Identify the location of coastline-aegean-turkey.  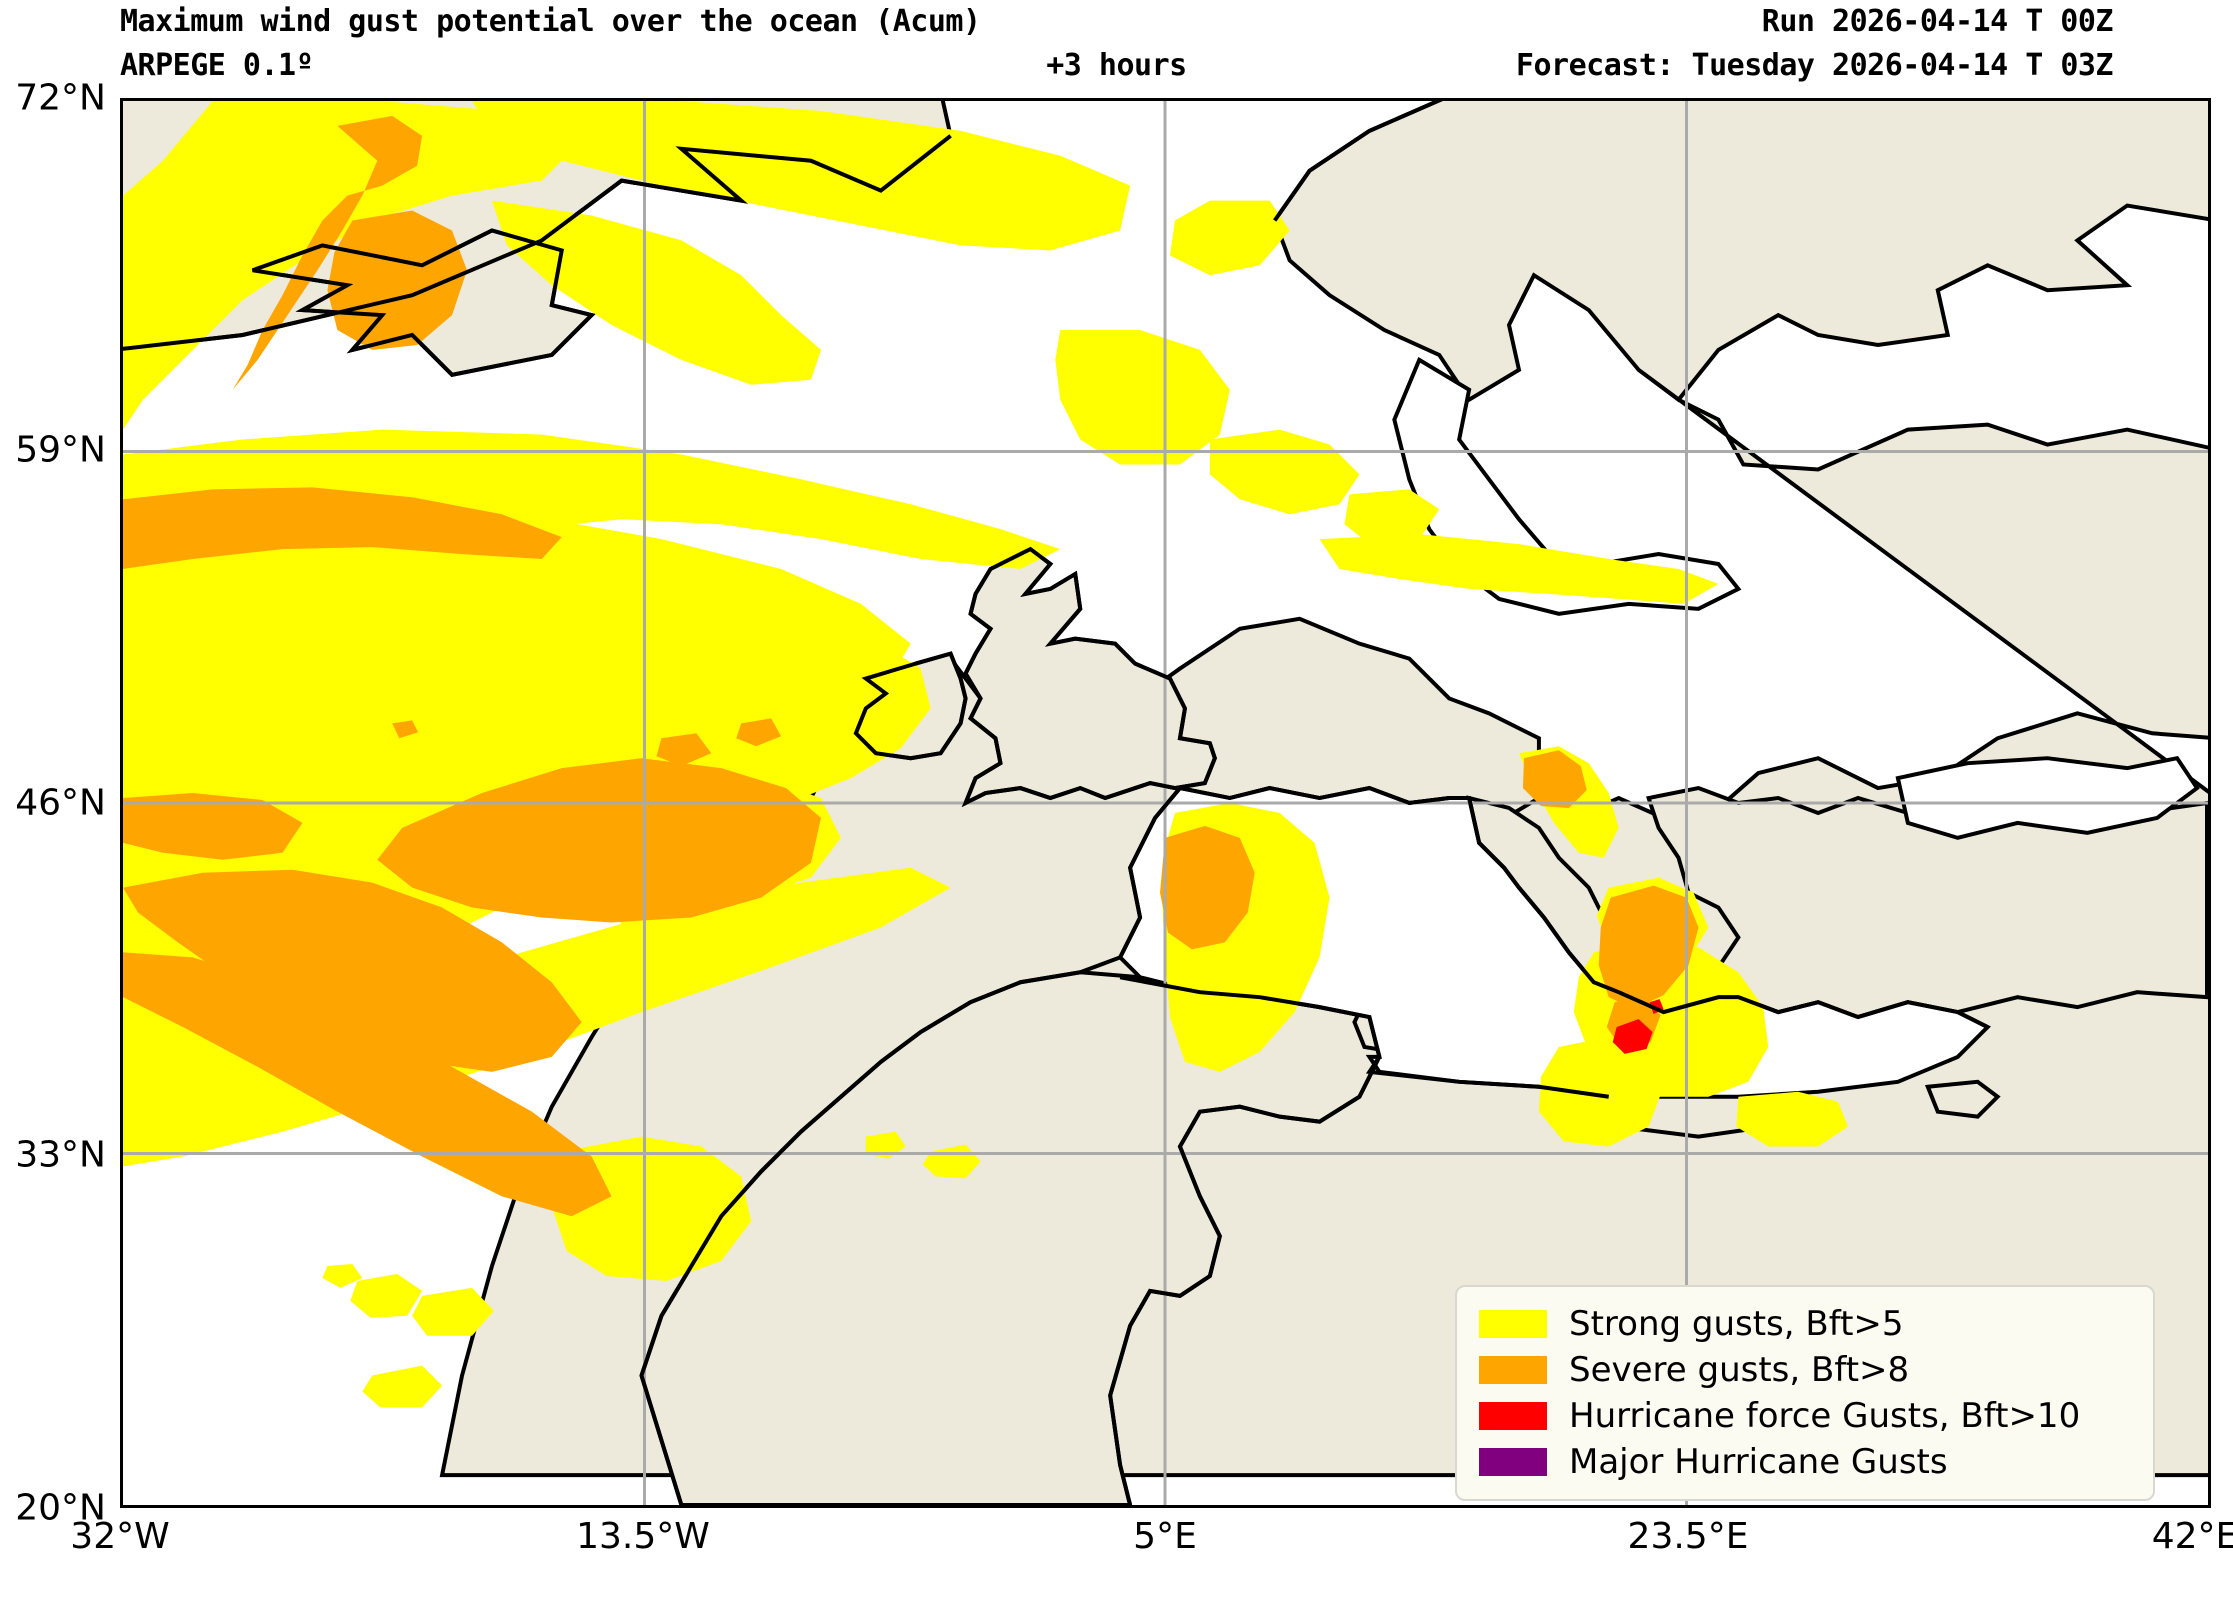
(1803, 1009).